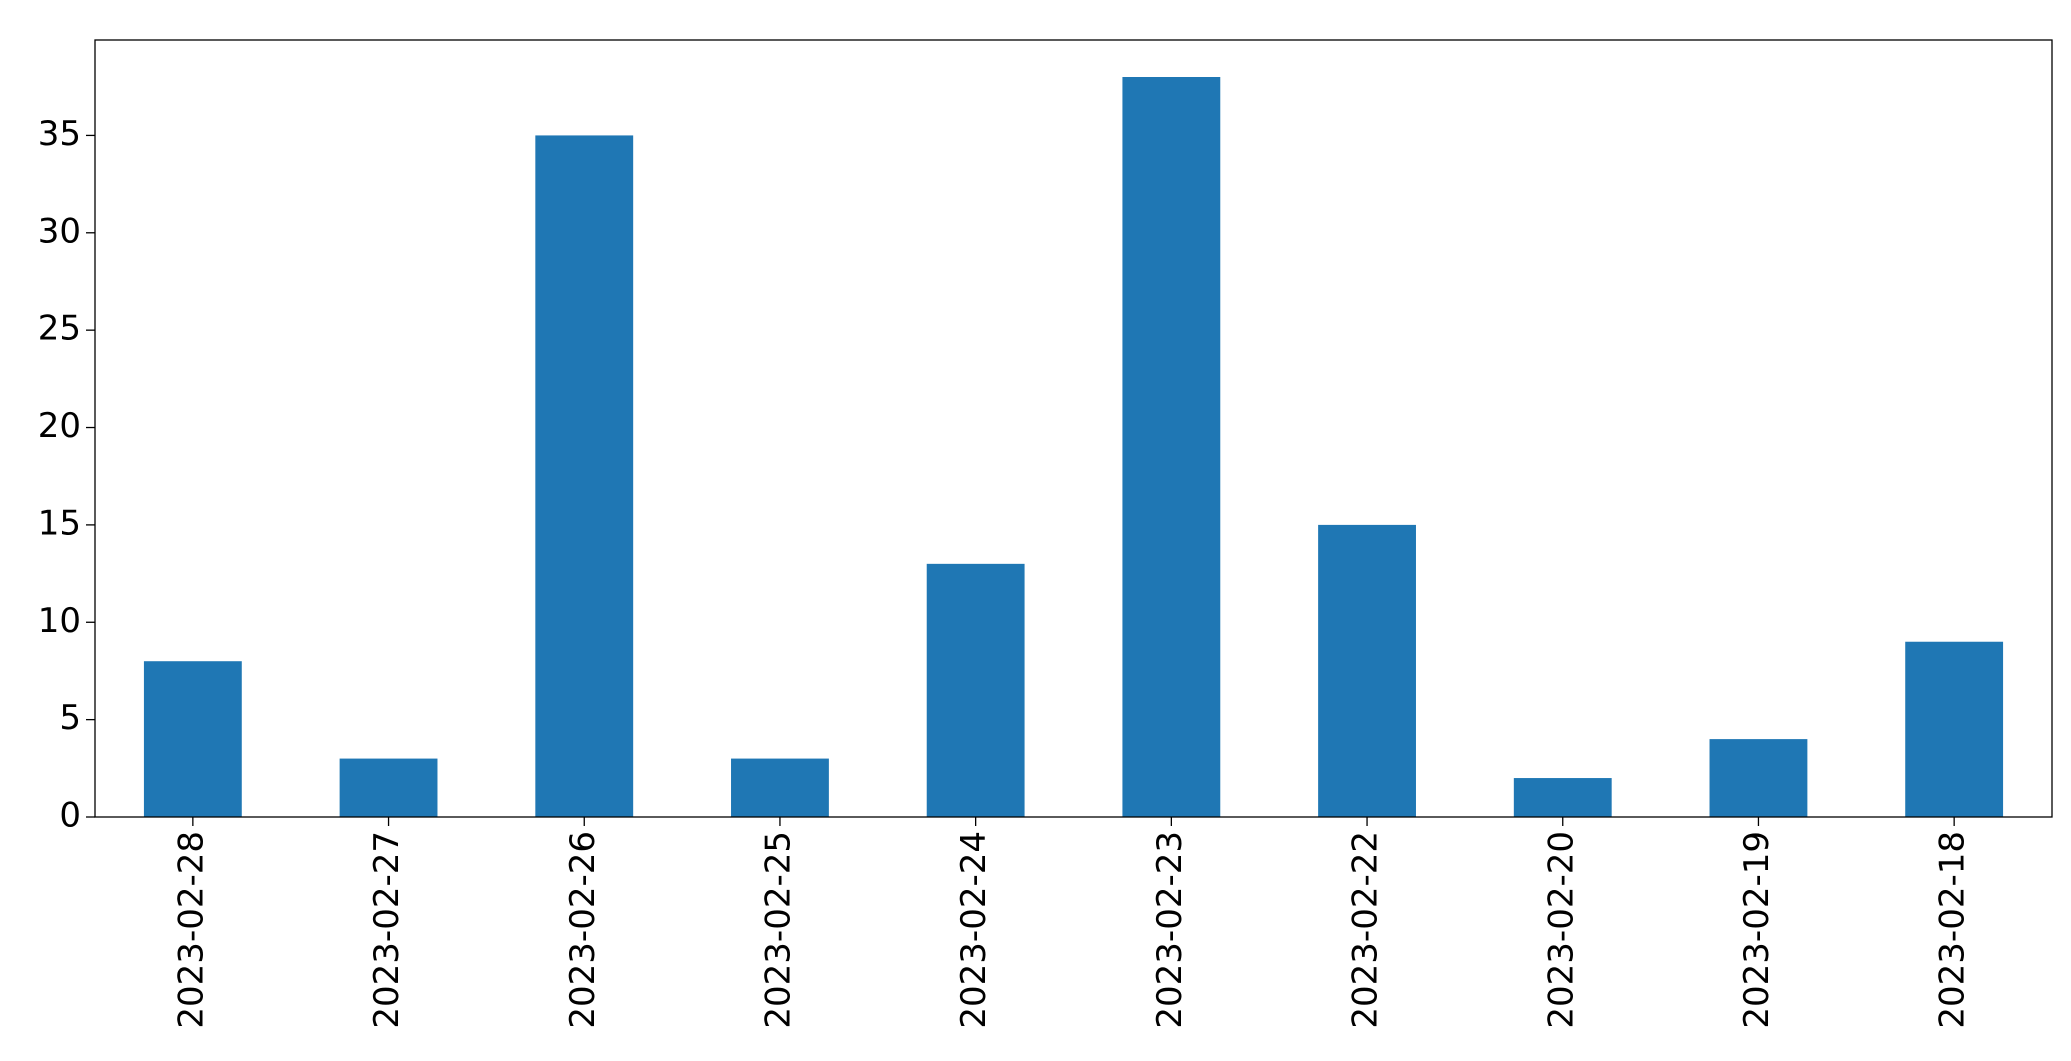  I want to click on x-tick-label: 2023-02-26, so click(583, 930).